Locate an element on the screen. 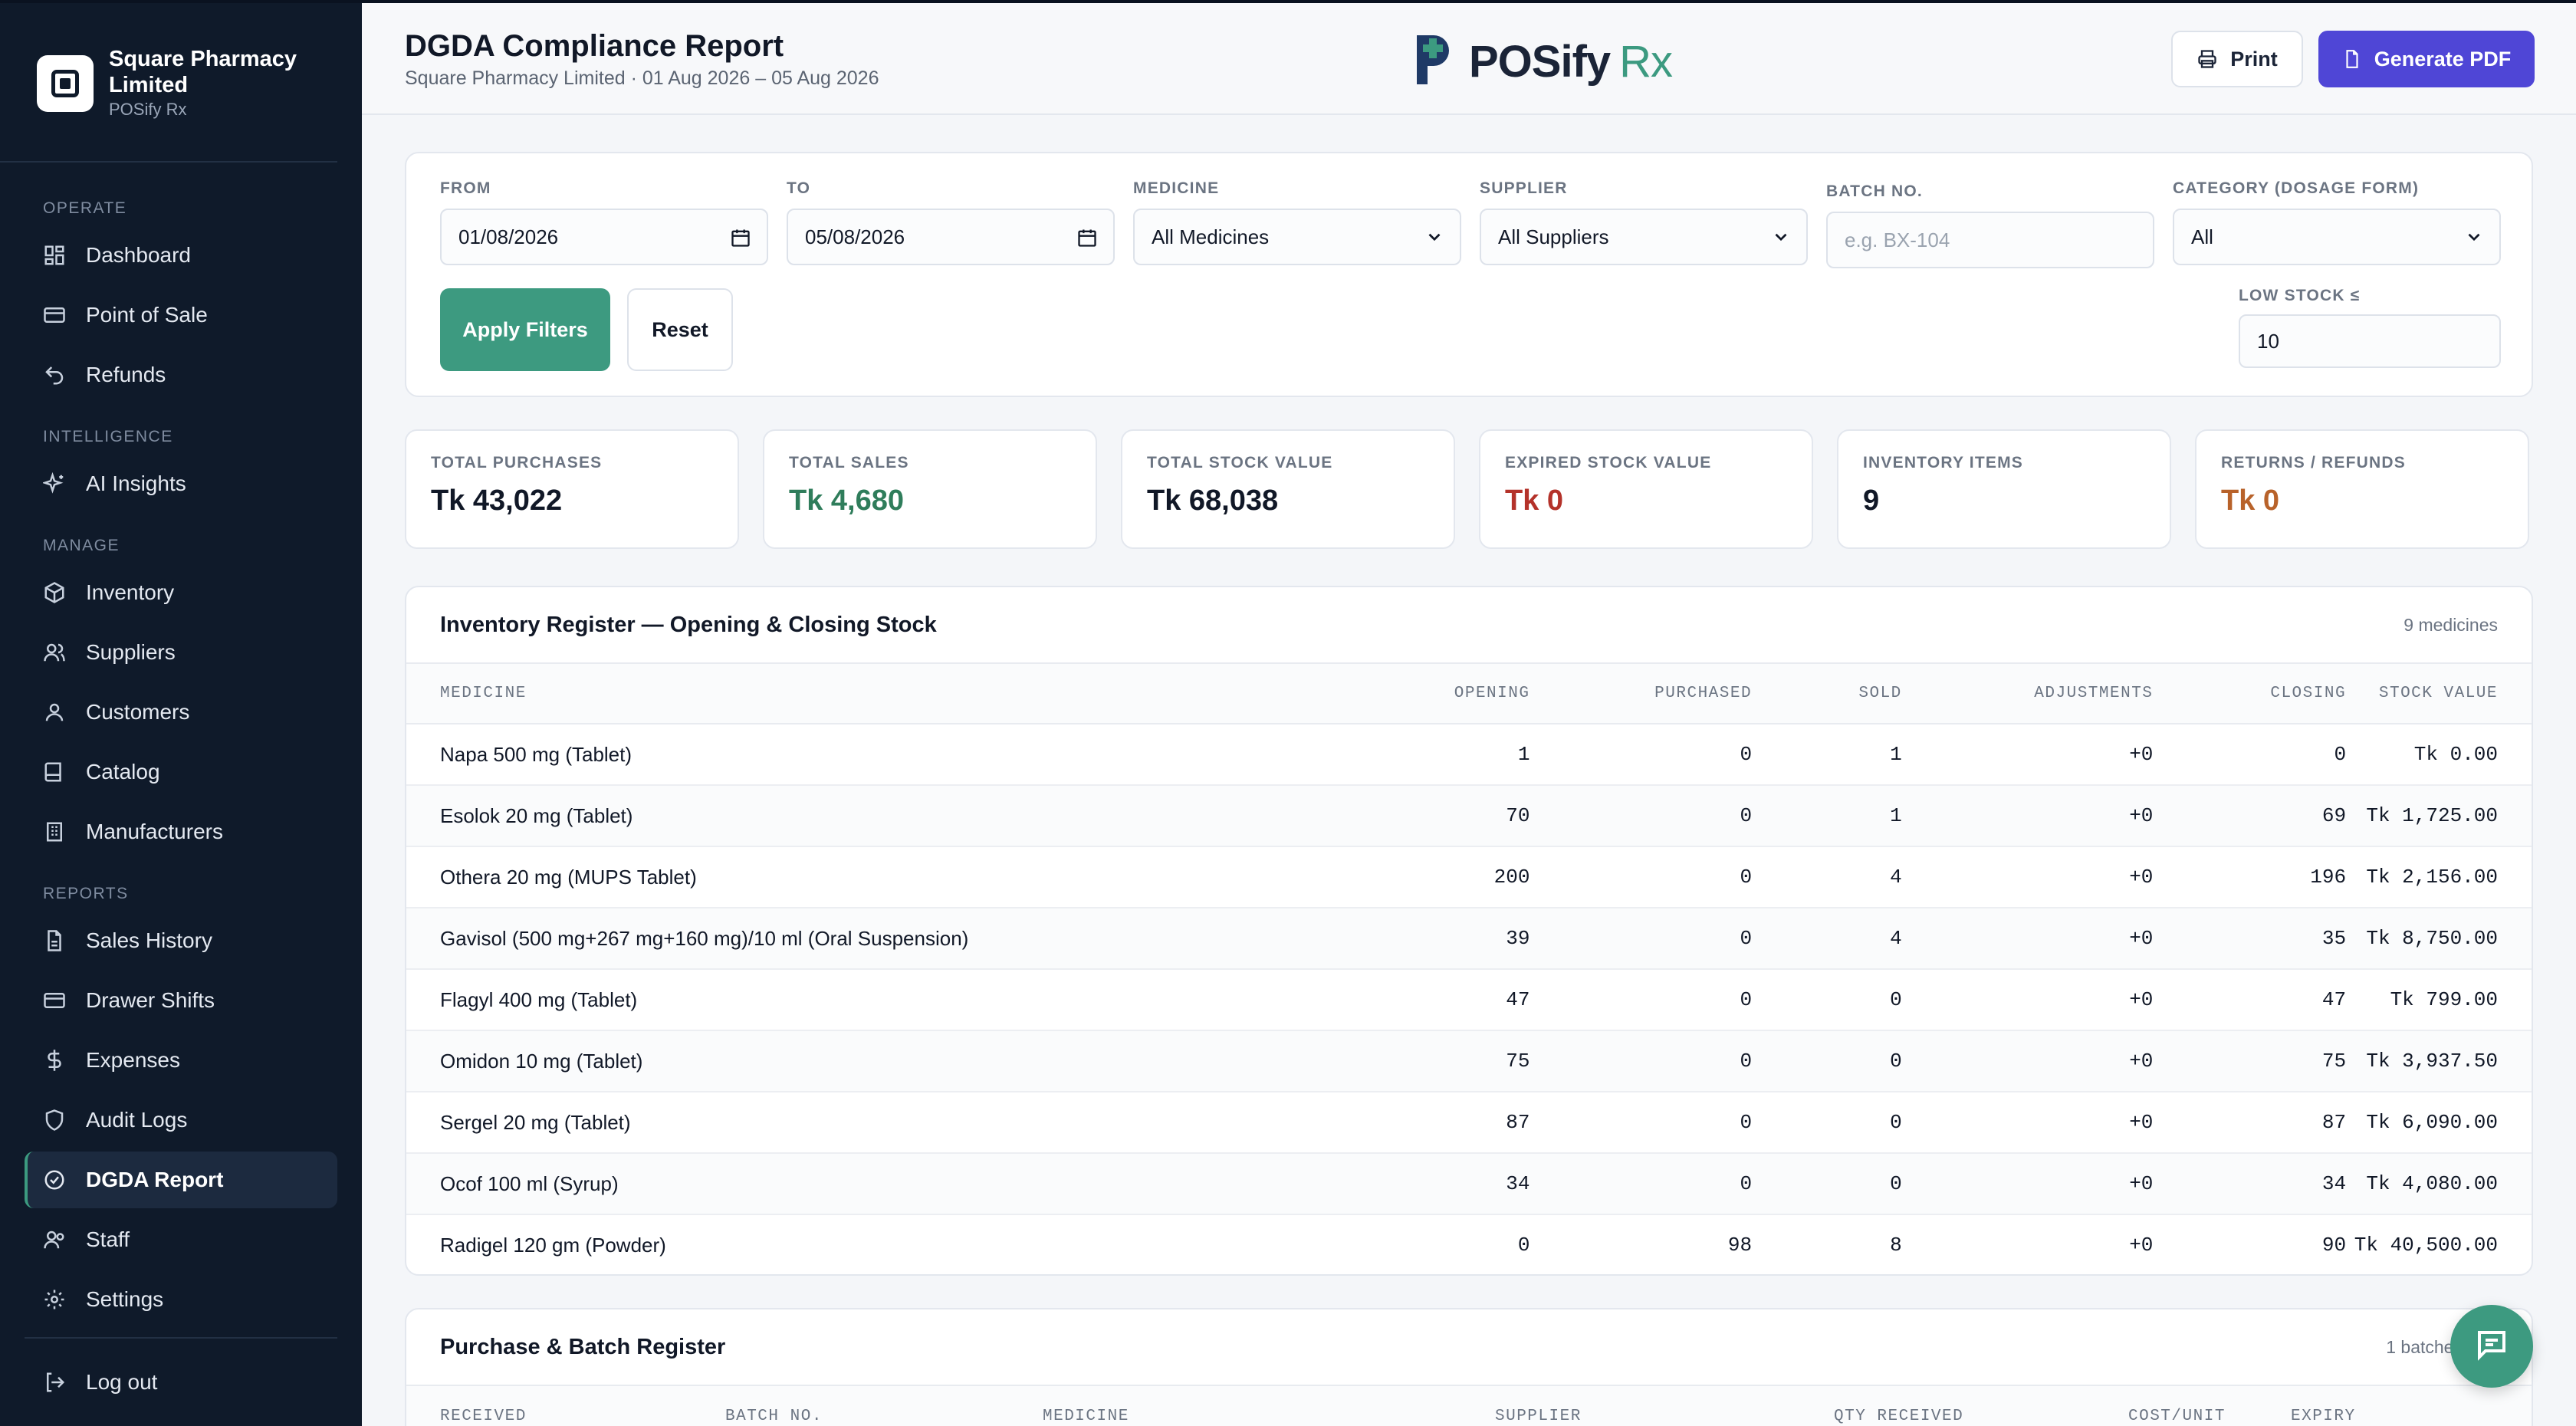 This screenshot has width=2576, height=1426. value-cell: Tk 6,090.00 is located at coordinates (2439, 1123).